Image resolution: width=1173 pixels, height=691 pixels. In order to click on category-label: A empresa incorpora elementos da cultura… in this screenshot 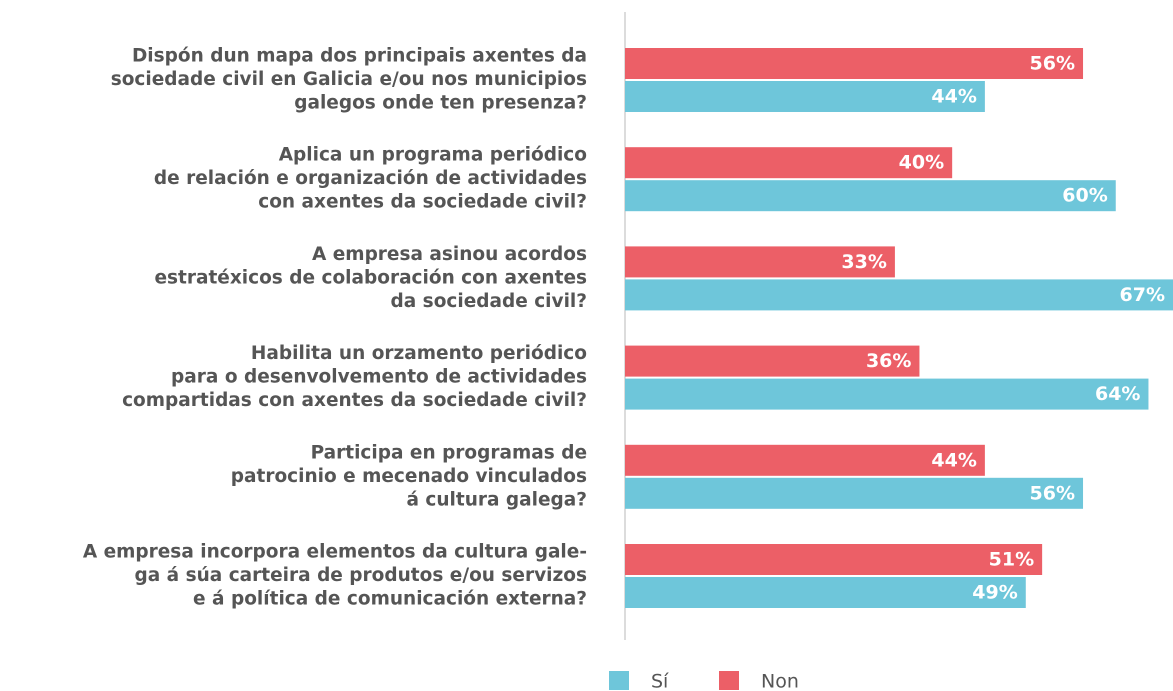, I will do `click(335, 576)`.